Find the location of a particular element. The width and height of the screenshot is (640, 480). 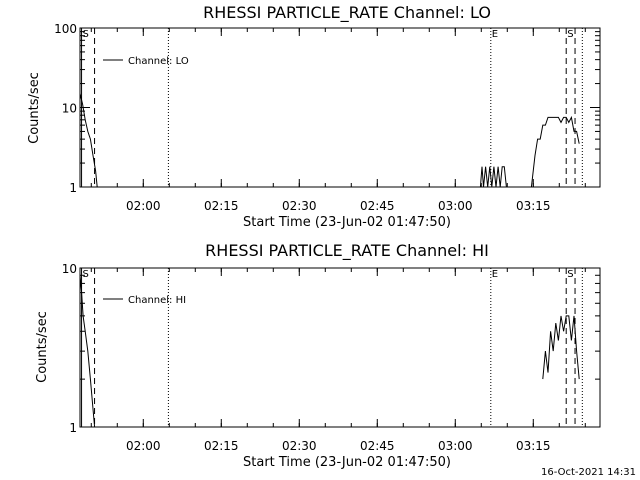

legend-label: Channel: LO is located at coordinates (158, 61).